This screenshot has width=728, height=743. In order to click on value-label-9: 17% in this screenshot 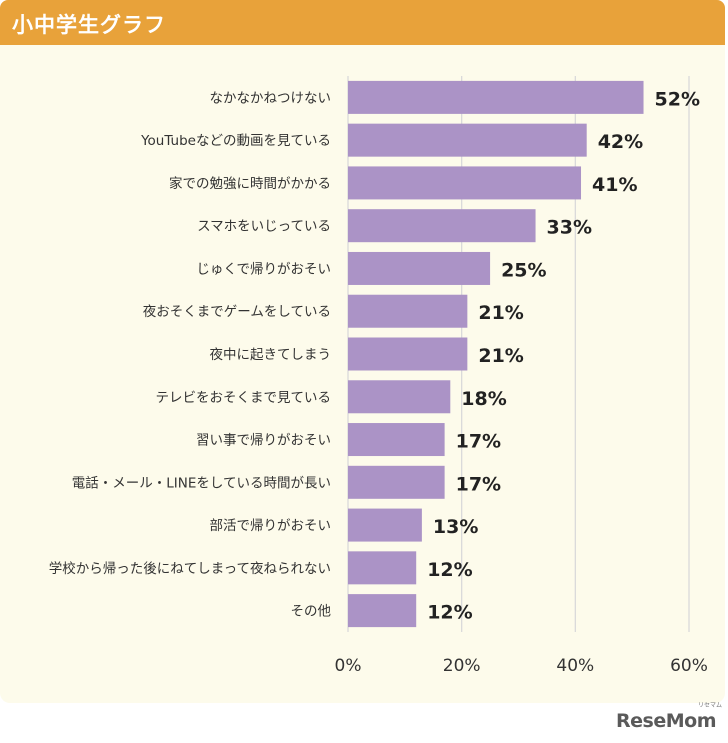, I will do `click(478, 484)`.